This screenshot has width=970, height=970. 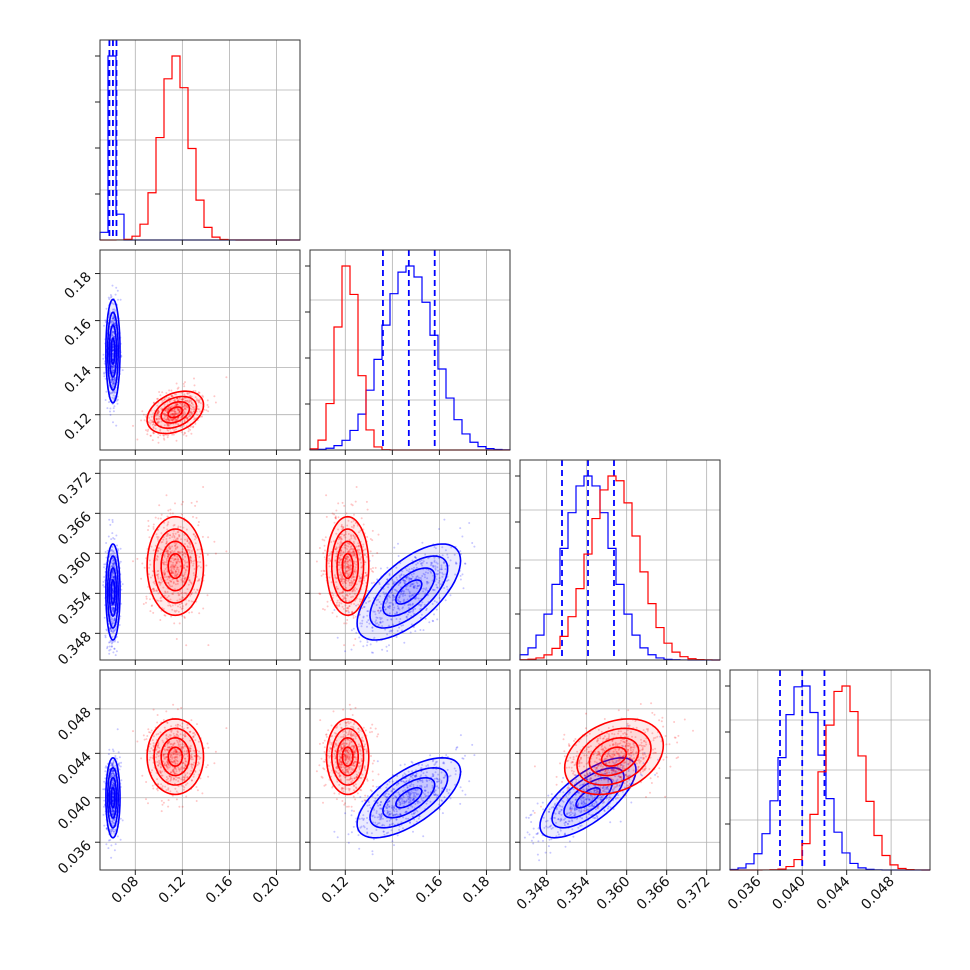 What do you see at coordinates (200, 350) in the screenshot?
I see `panel-frame` at bounding box center [200, 350].